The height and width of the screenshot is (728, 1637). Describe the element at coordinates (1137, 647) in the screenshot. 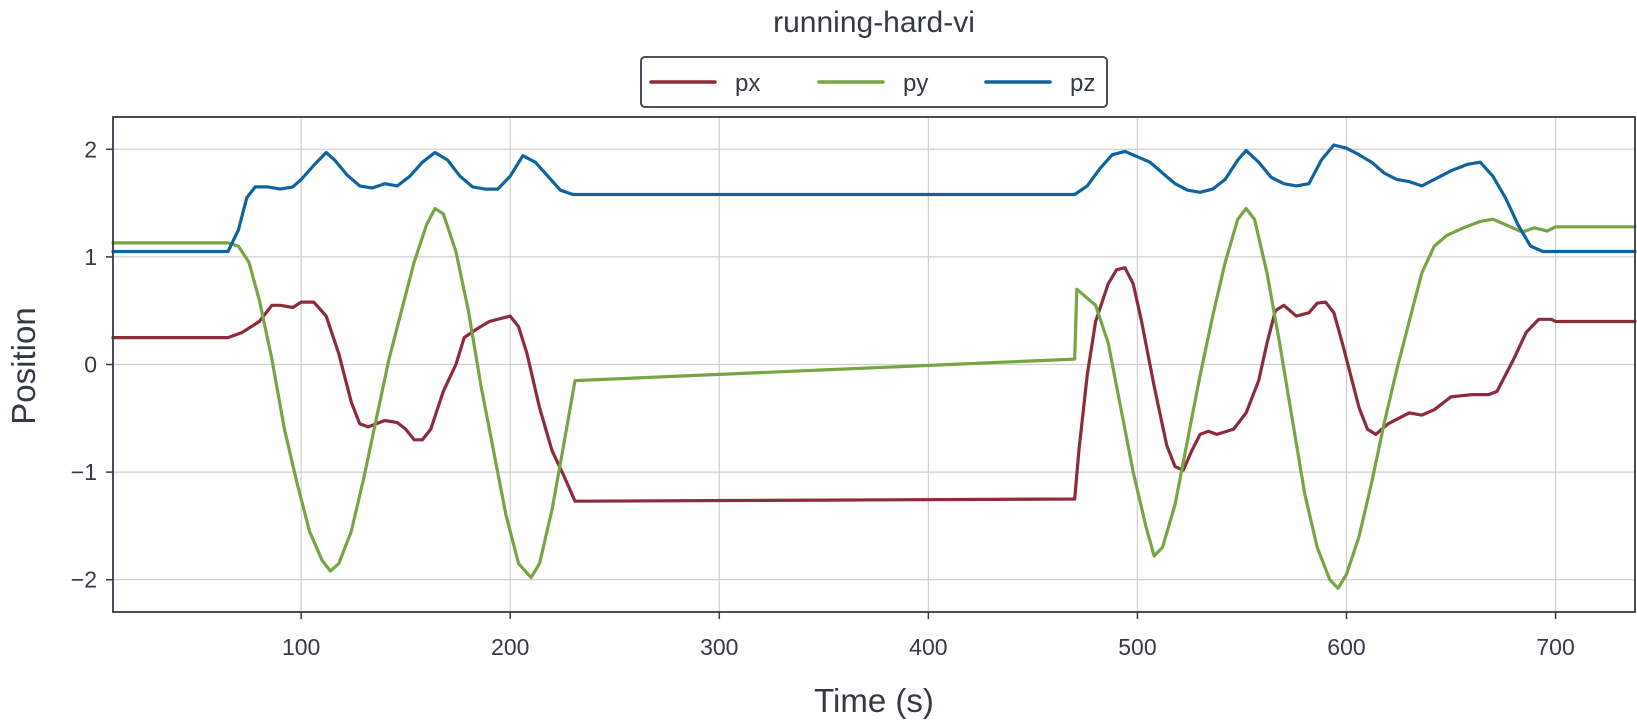

I see `x-tick-label: 500` at that location.